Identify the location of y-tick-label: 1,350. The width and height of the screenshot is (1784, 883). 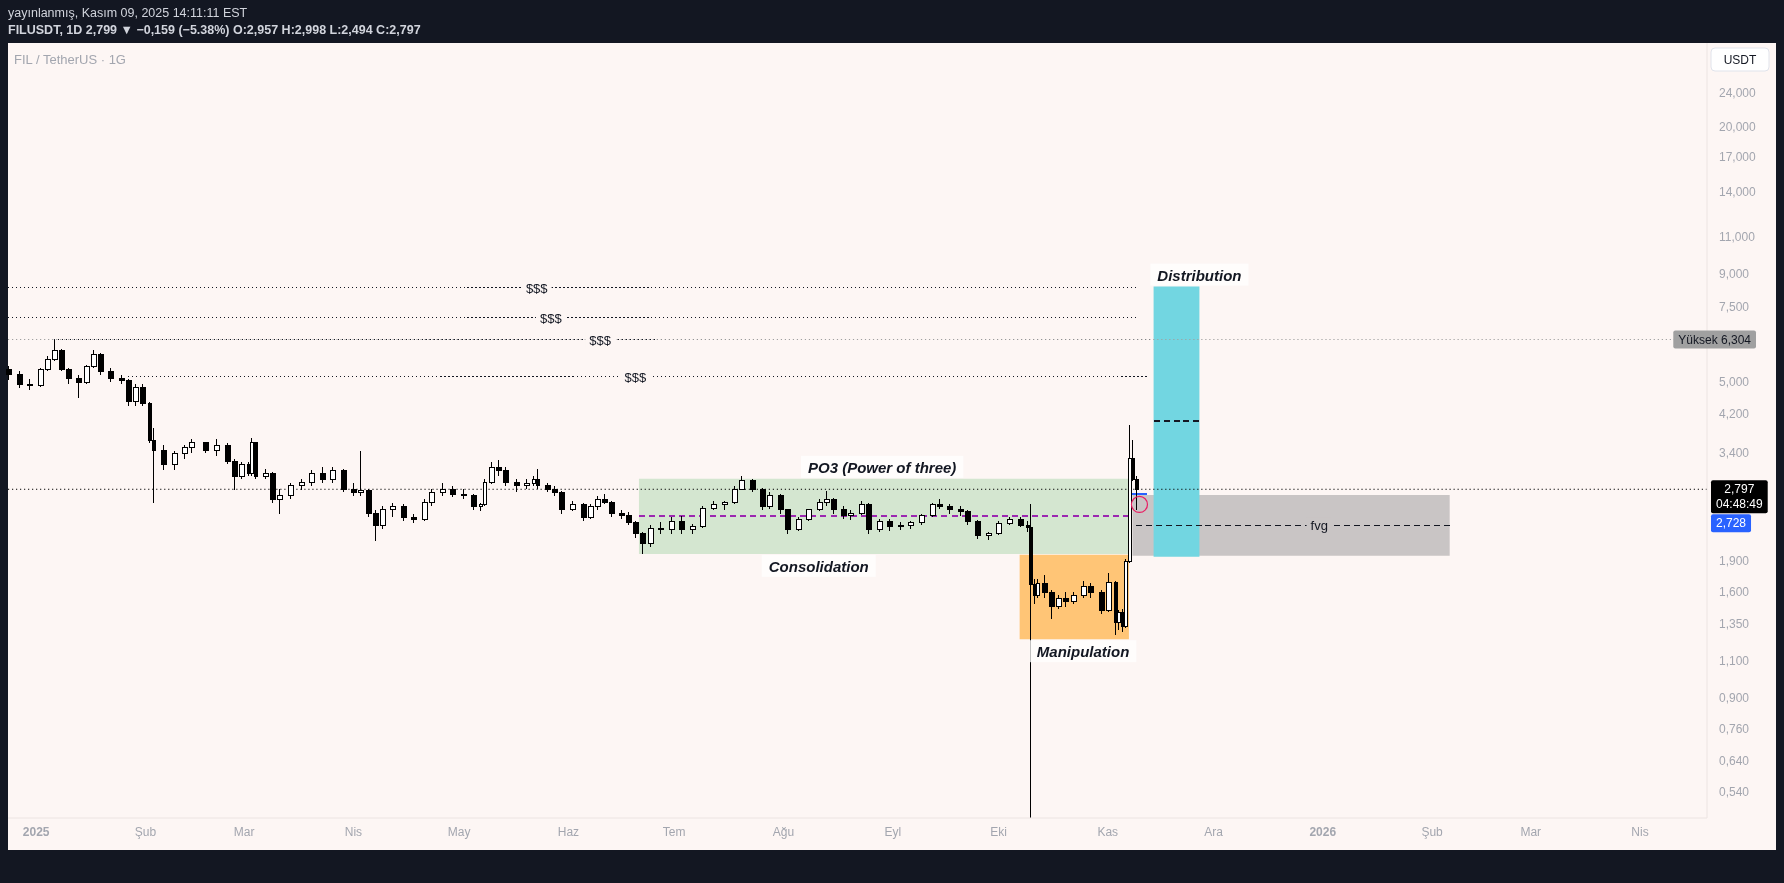
(1734, 623).